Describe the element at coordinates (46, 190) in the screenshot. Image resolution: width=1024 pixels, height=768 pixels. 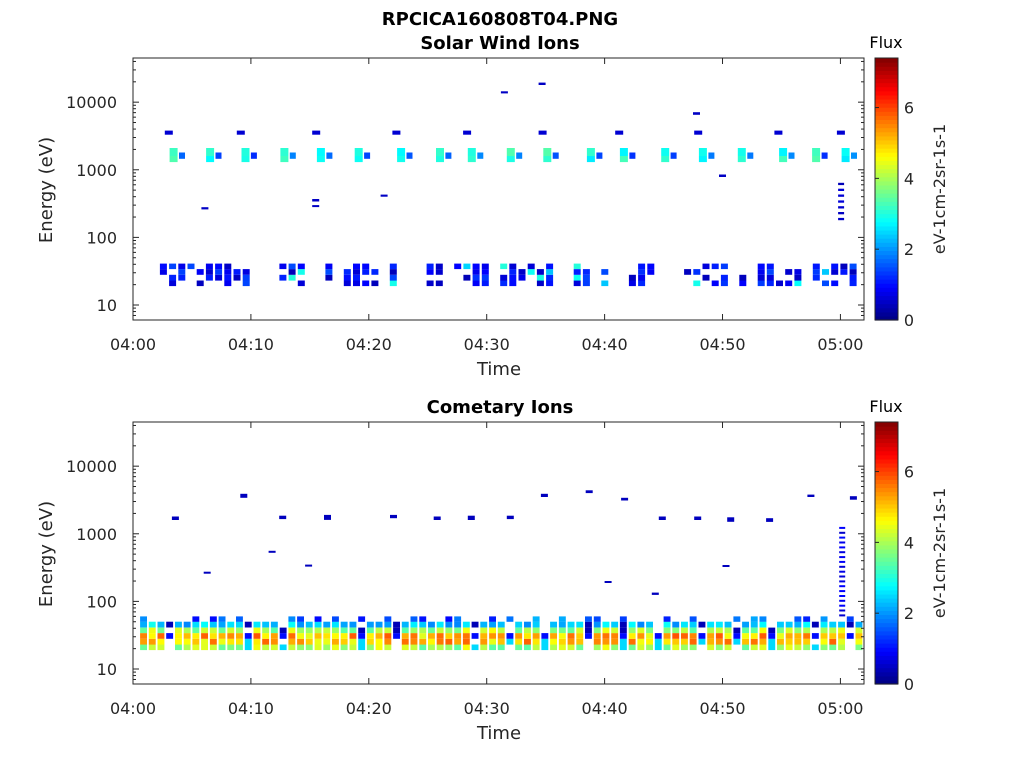
I see `y-axis-label: Energy (eV)` at that location.